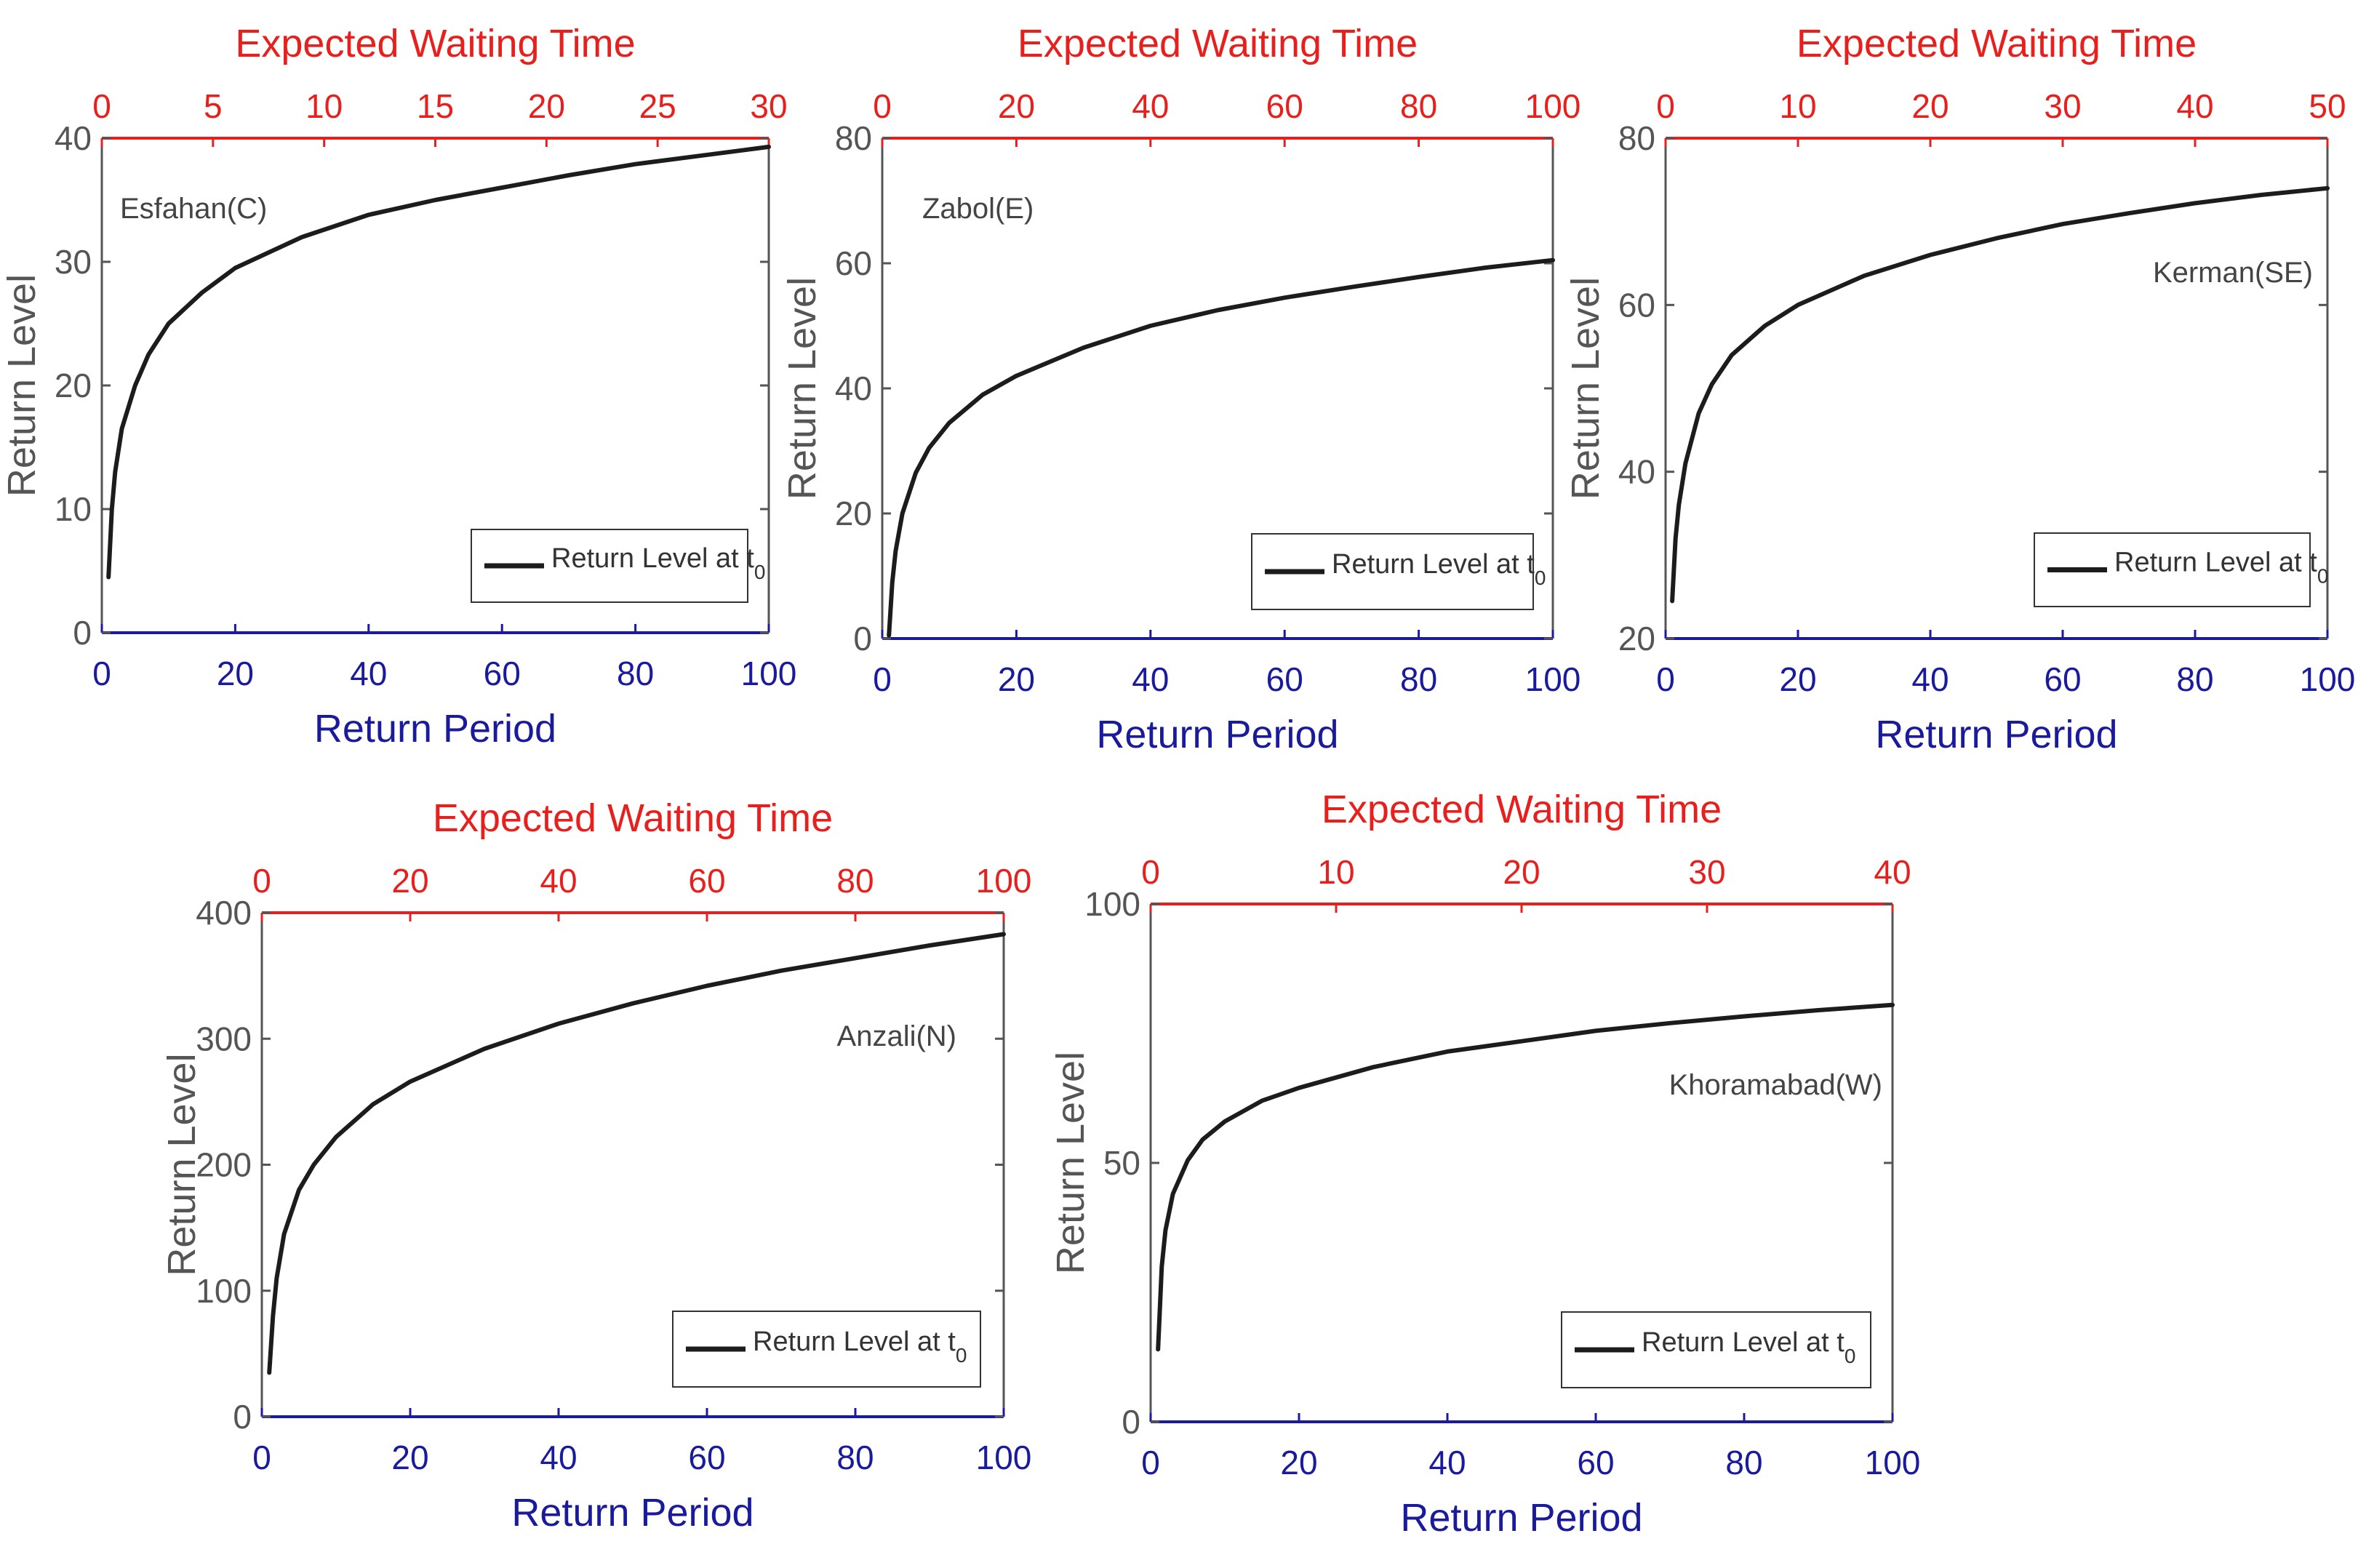  I want to click on x2-tick-label: 25, so click(657, 106).